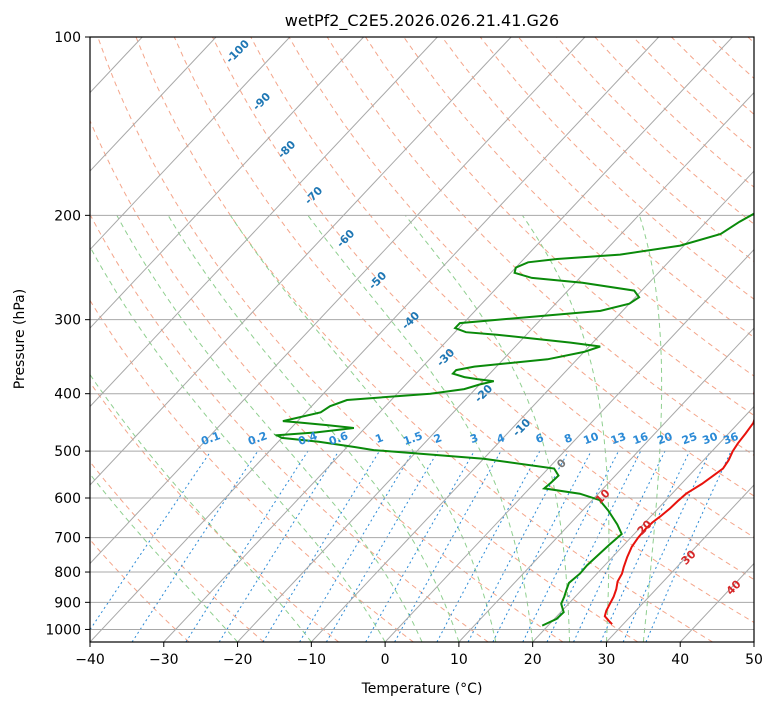  I want to click on y-tick-label: 1000, so click(63, 630).